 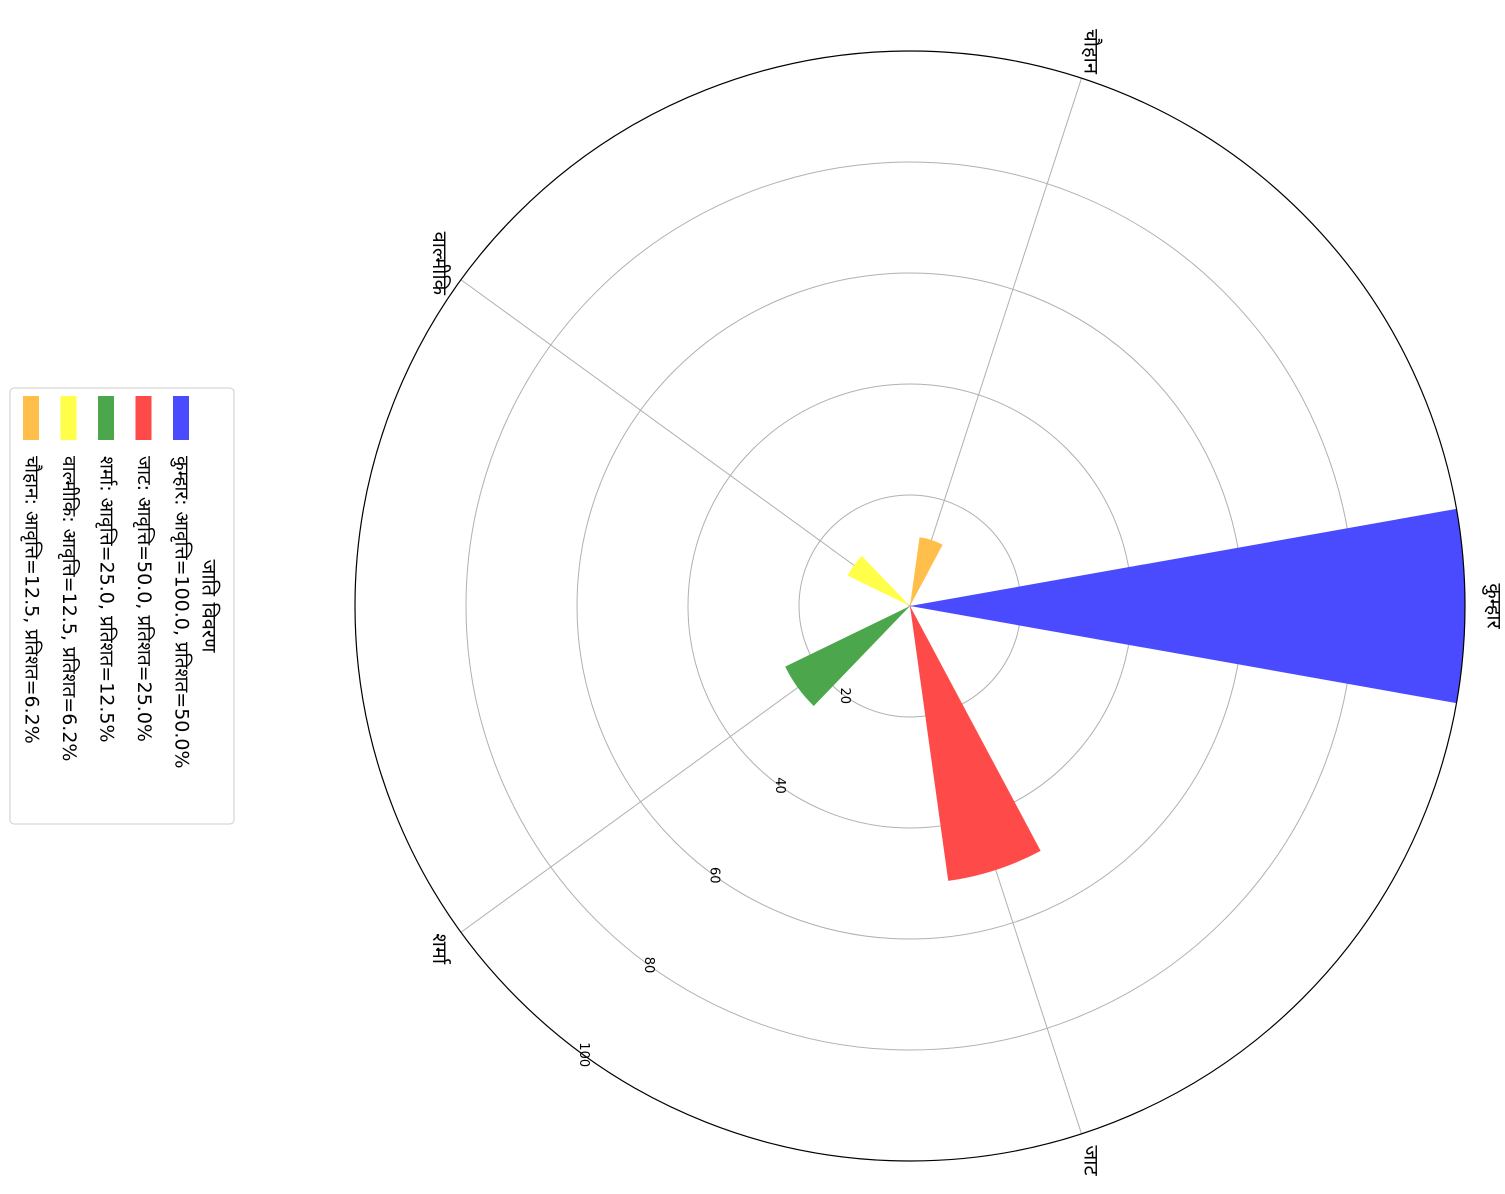 What do you see at coordinates (583, 1054) in the screenshot?
I see `radial-tick-label: 100` at bounding box center [583, 1054].